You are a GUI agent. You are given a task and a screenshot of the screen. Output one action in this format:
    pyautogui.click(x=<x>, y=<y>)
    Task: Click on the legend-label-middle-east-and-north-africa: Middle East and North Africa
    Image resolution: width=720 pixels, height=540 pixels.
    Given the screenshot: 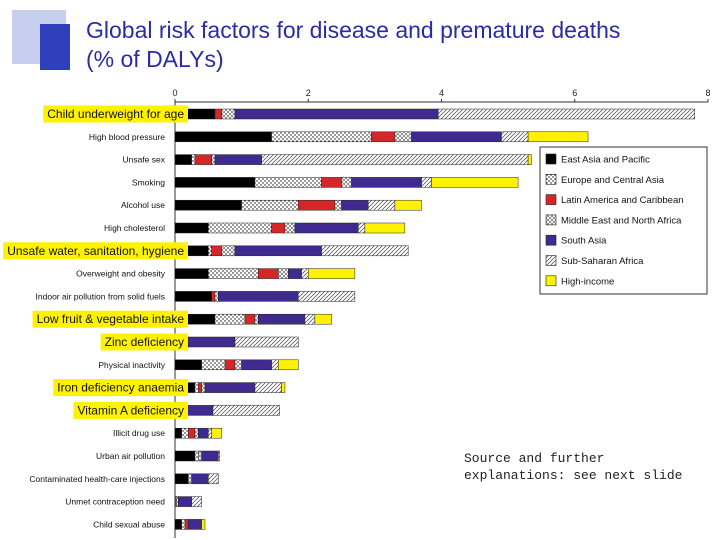 What is the action you would take?
    pyautogui.click(x=621, y=220)
    